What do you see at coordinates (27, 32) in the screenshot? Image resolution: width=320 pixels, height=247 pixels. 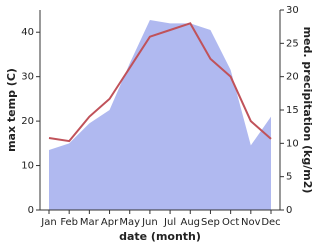 I see `y-tick-label: 40` at bounding box center [27, 32].